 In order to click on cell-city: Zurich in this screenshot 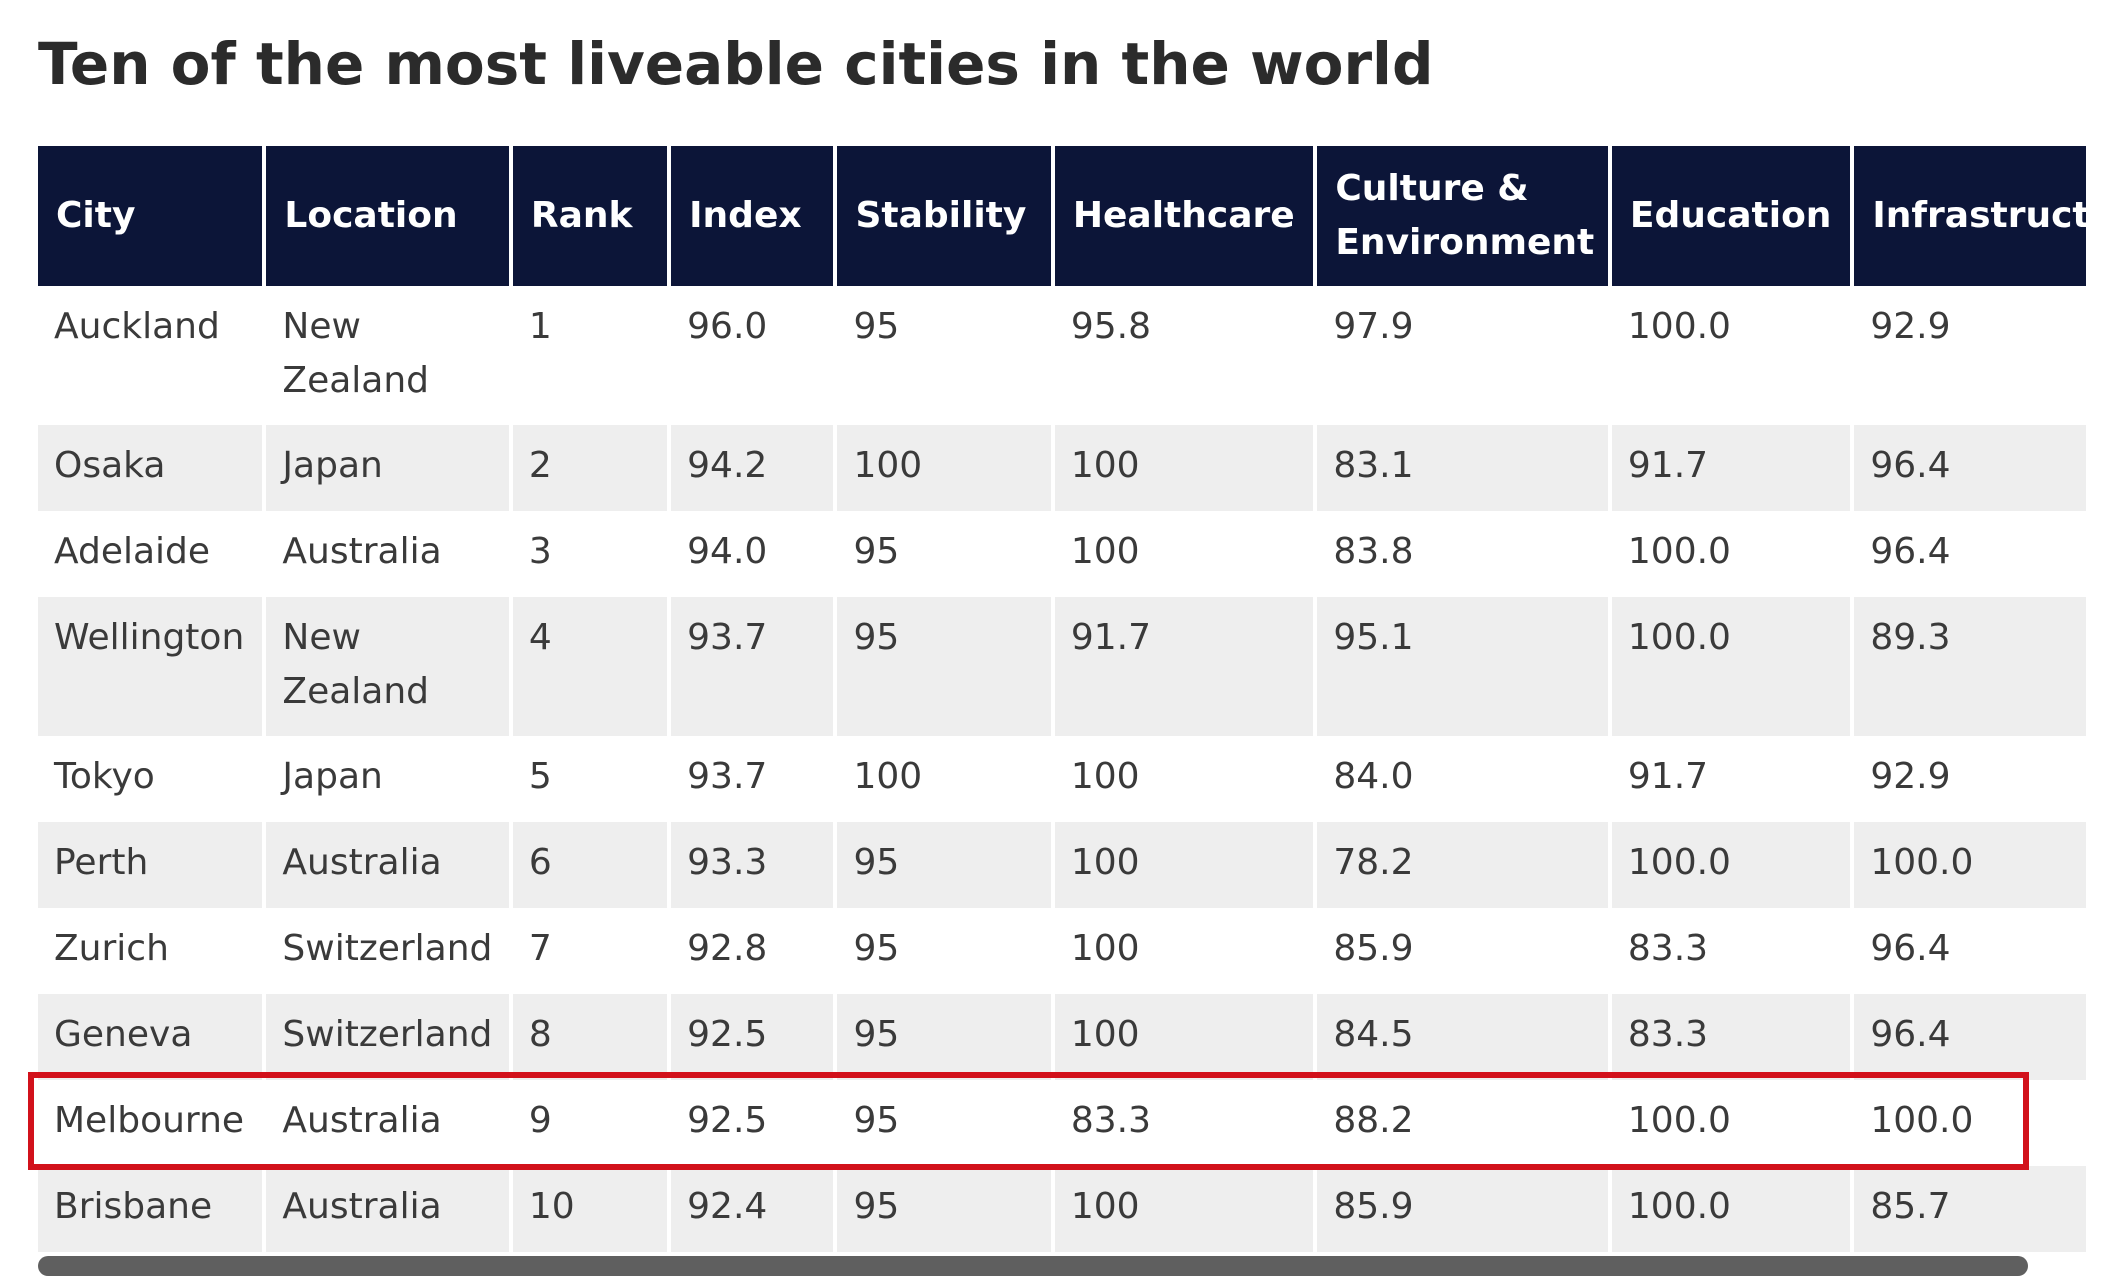, I will do `click(150, 951)`.